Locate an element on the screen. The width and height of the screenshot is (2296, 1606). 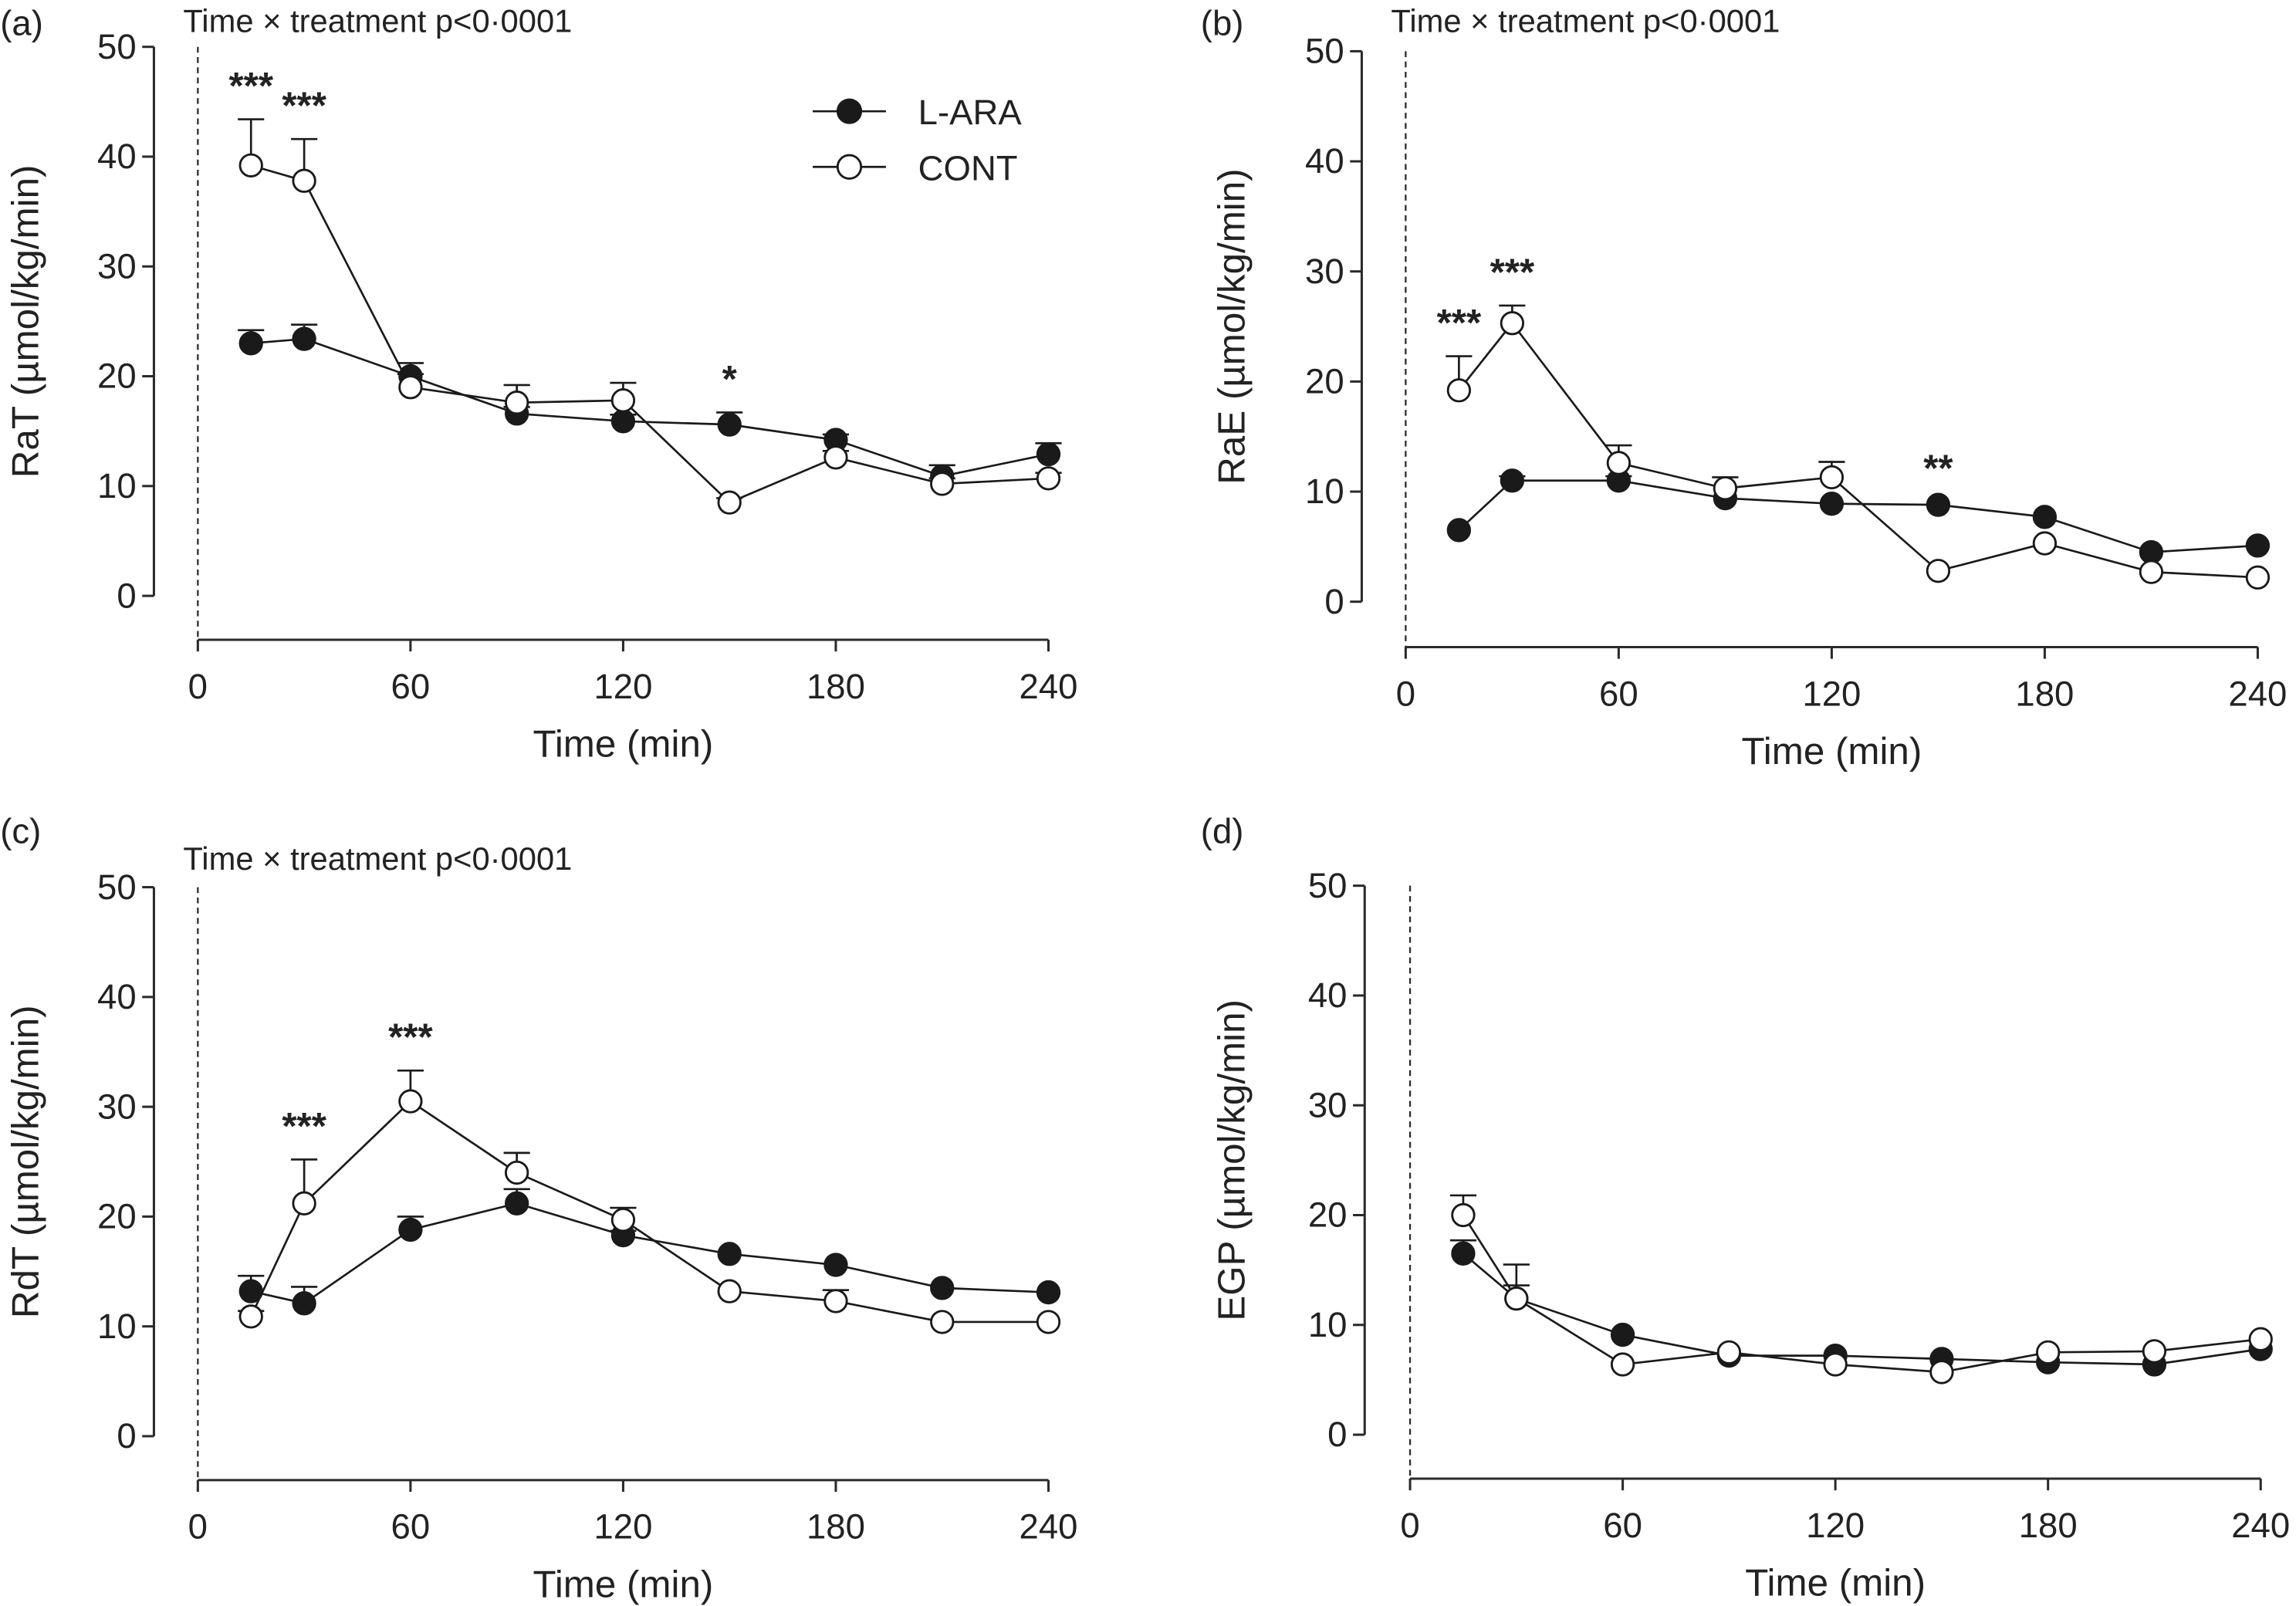
y-axis-title: RaT (µmol/kg/min) is located at coordinates (26, 322).